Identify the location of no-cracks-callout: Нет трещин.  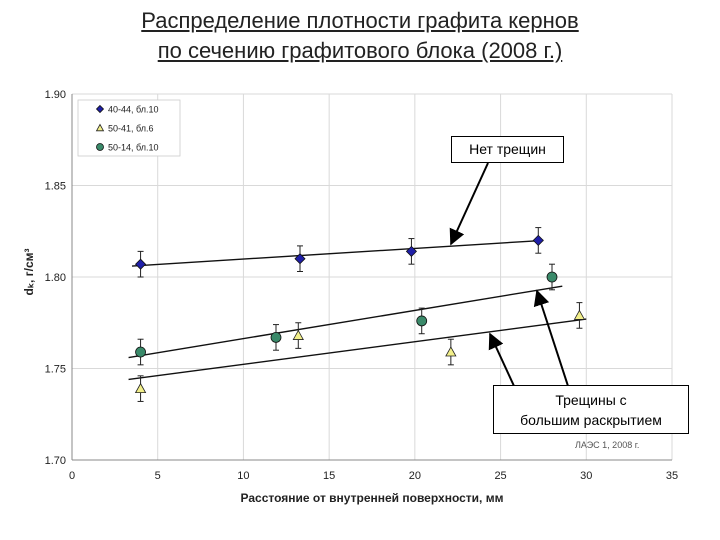
(507, 149).